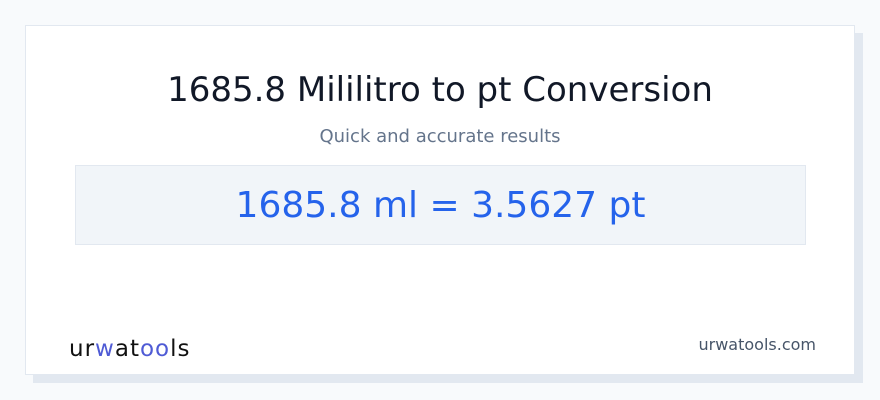 The height and width of the screenshot is (400, 880). I want to click on site-url: urwatools.com, so click(757, 344).